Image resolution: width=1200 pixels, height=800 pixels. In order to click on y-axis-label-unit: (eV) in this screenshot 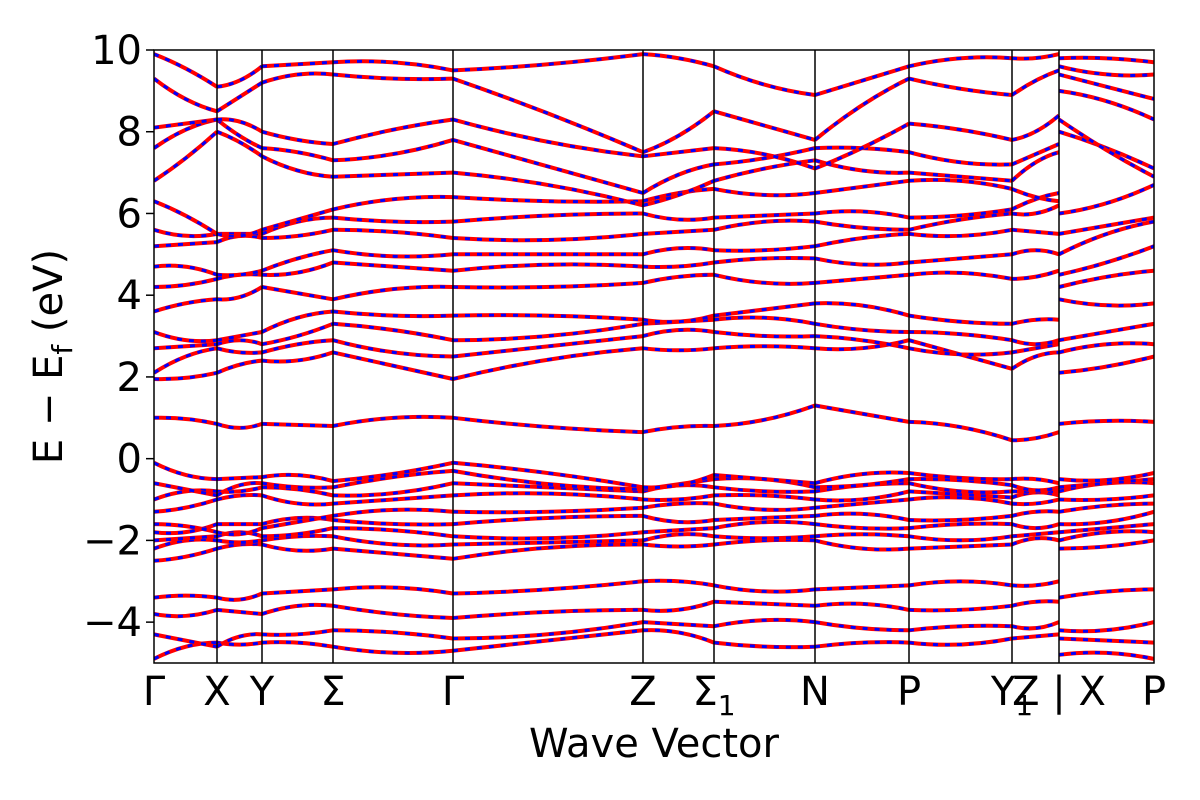, I will do `click(49, 297)`.